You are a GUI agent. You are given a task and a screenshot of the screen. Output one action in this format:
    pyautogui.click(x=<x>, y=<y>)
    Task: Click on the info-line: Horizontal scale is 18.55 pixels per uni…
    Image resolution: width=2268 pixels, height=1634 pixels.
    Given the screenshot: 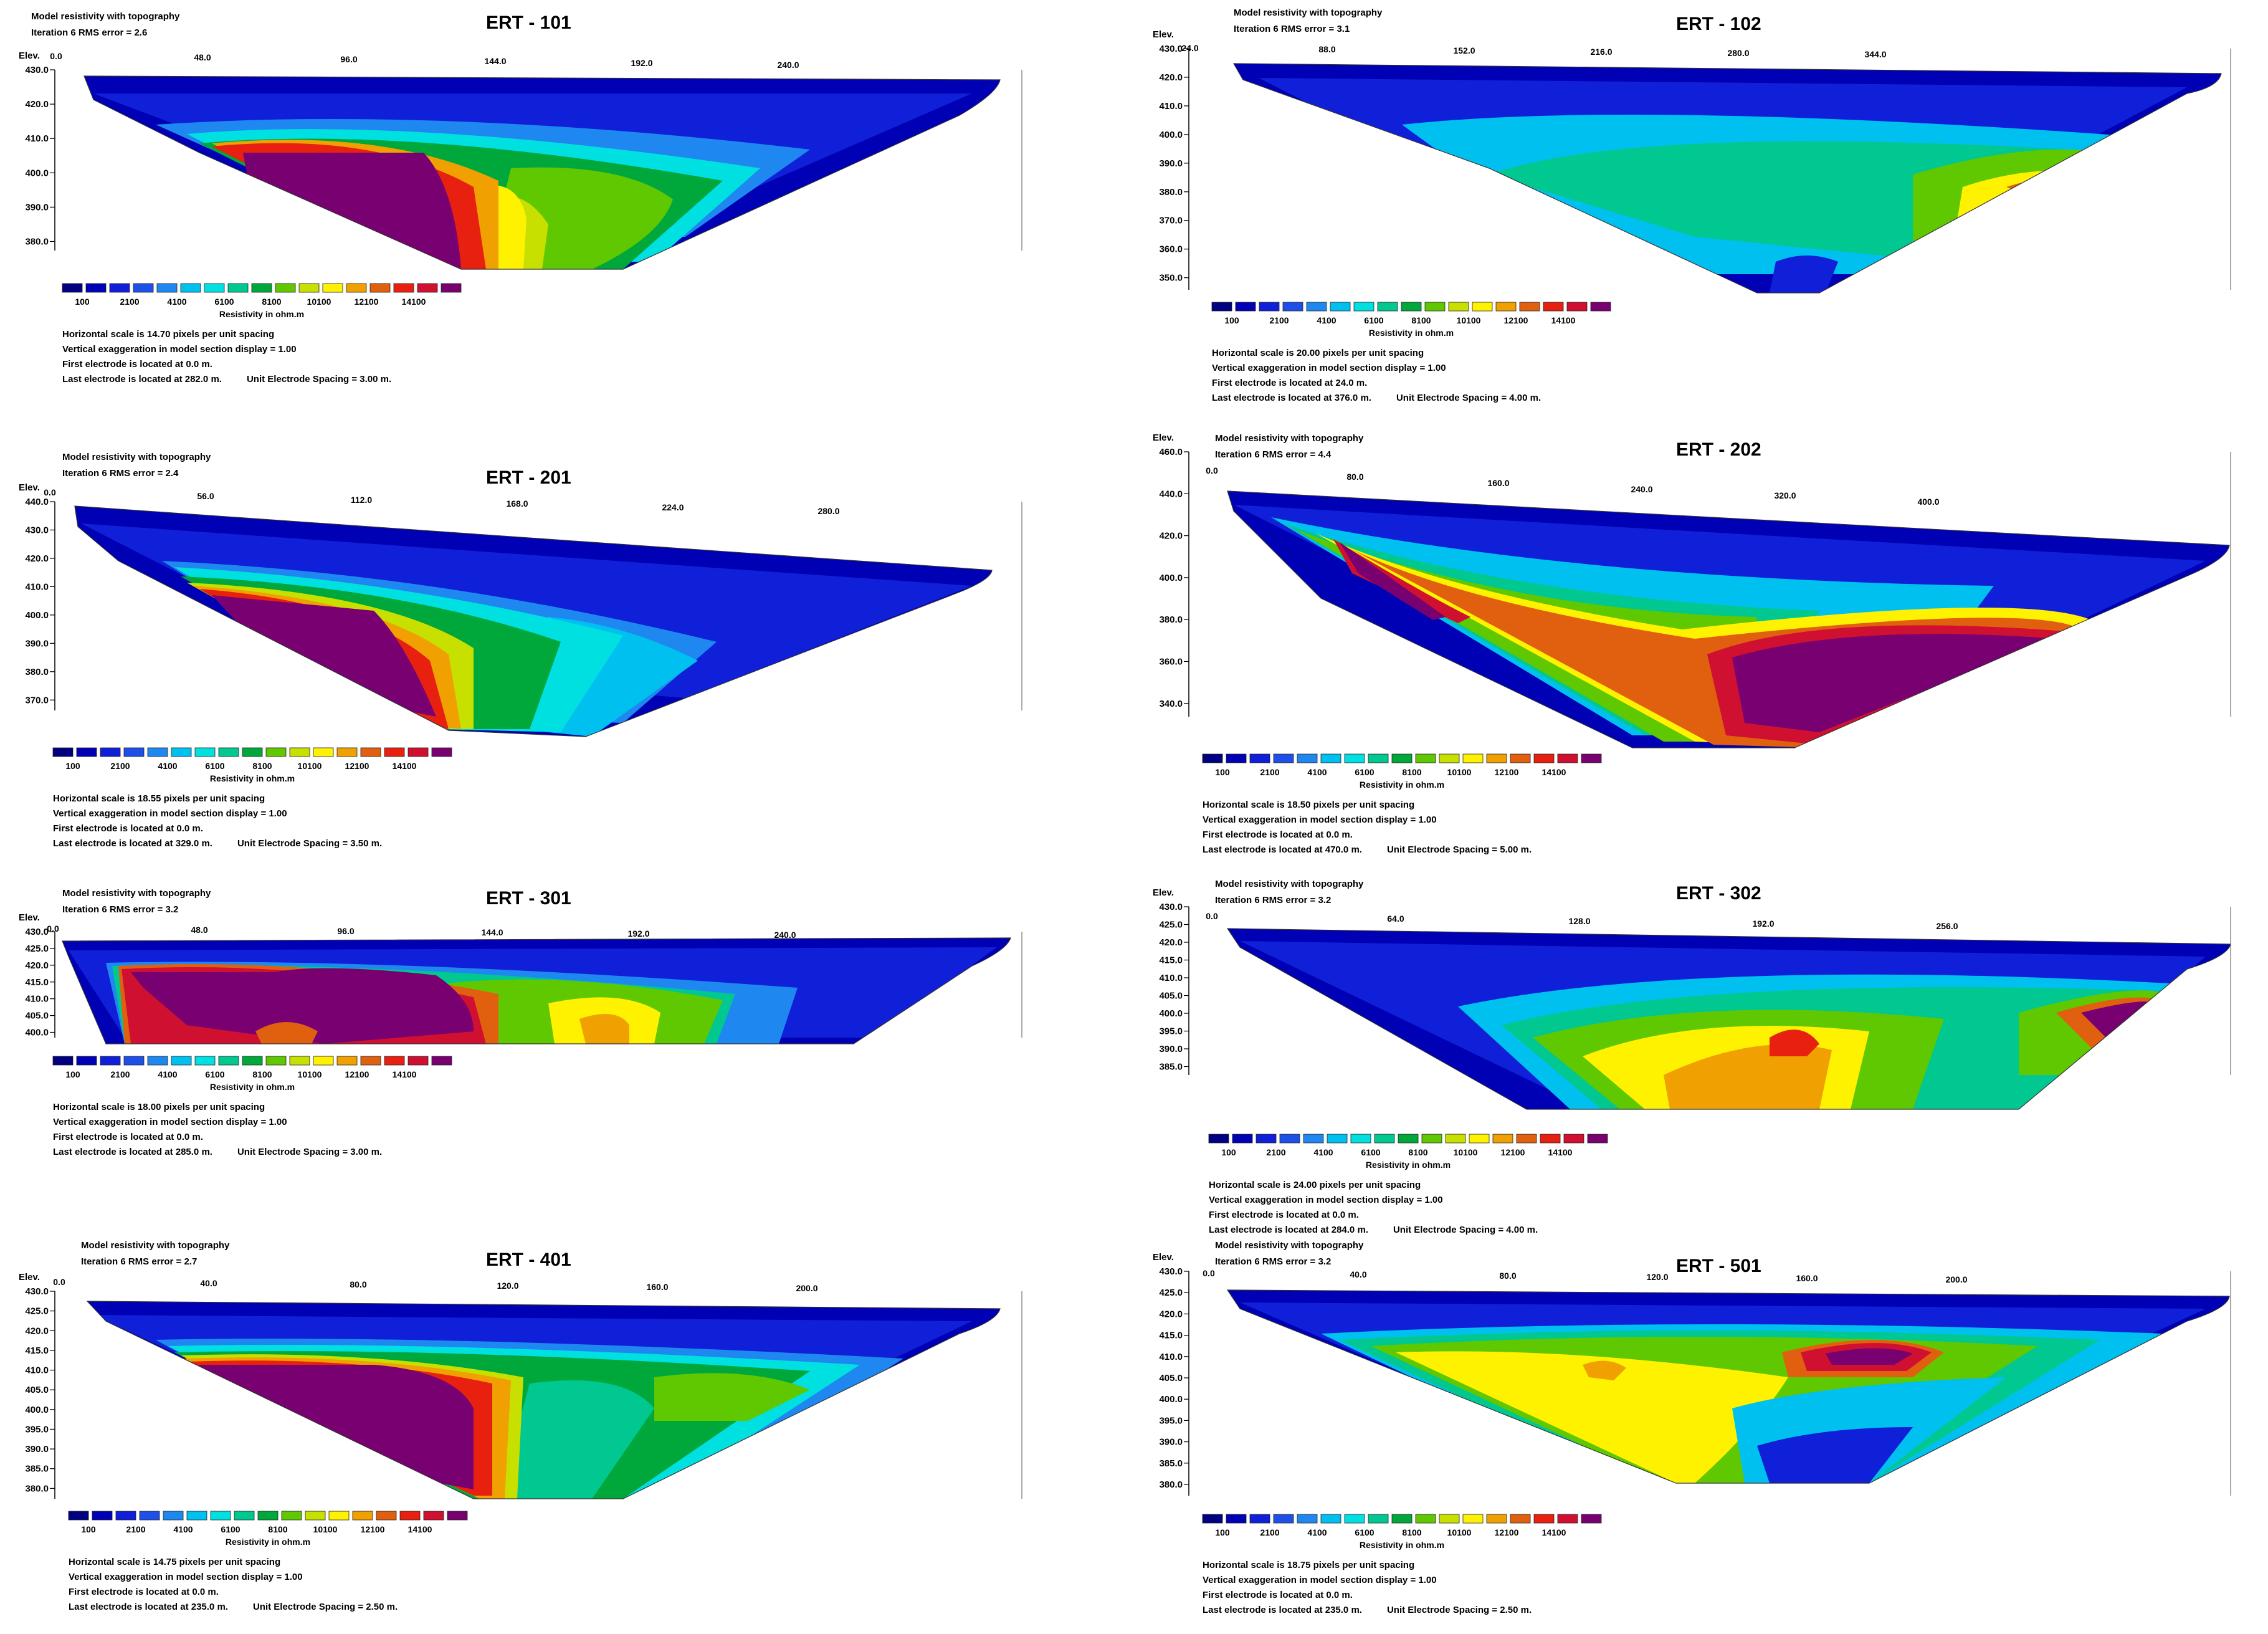 What is the action you would take?
    pyautogui.click(x=159, y=798)
    